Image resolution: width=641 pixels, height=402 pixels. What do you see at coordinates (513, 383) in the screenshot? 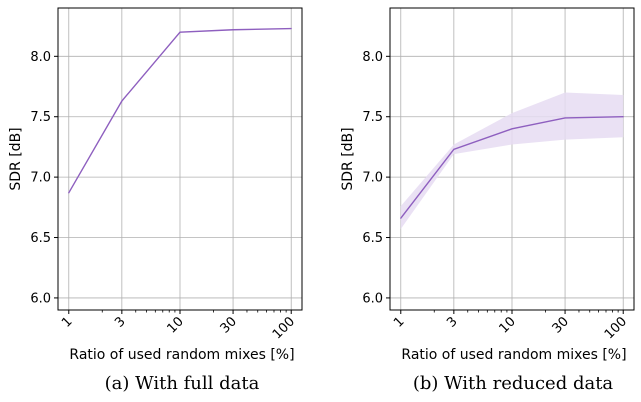
I see `subfigure-caption: (b) With reduced data` at bounding box center [513, 383].